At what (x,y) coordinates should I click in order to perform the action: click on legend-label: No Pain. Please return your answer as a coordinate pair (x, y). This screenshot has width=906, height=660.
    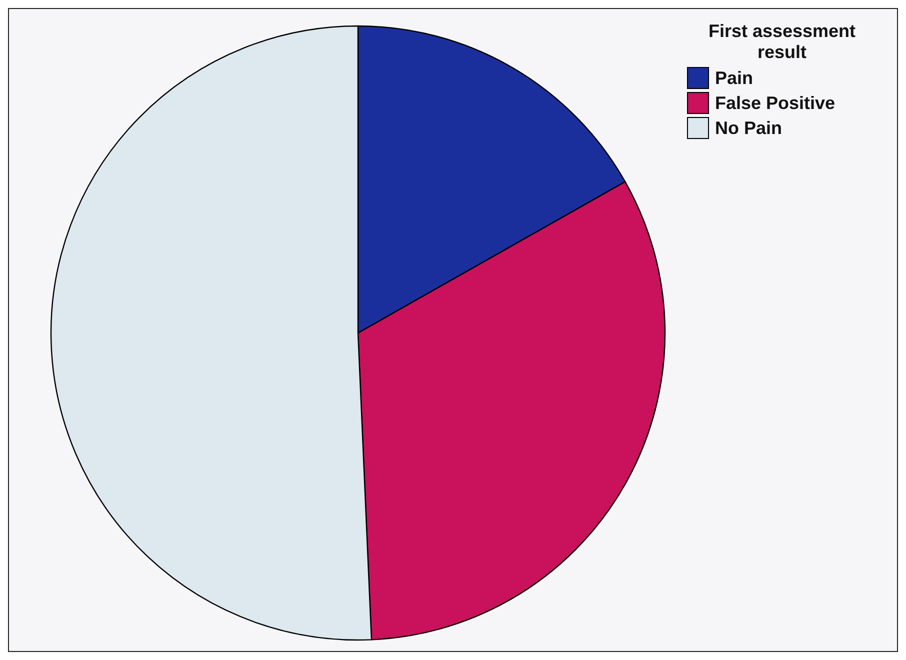
    Looking at the image, I should click on (748, 128).